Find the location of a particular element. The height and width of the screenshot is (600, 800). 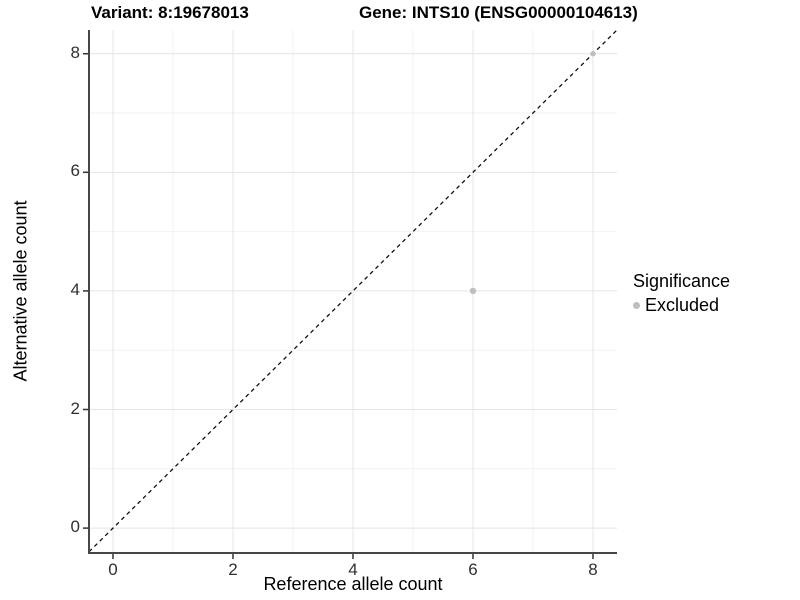

x-tick-label: 6 is located at coordinates (473, 569).